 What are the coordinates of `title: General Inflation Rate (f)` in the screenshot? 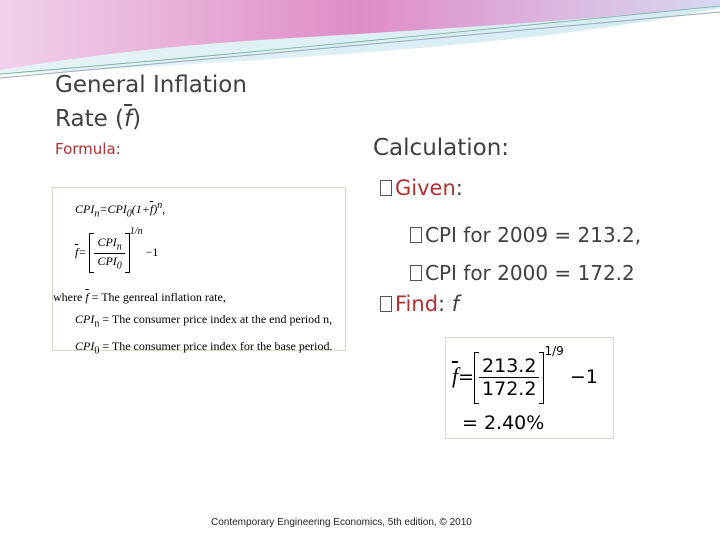 It's located at (151, 102).